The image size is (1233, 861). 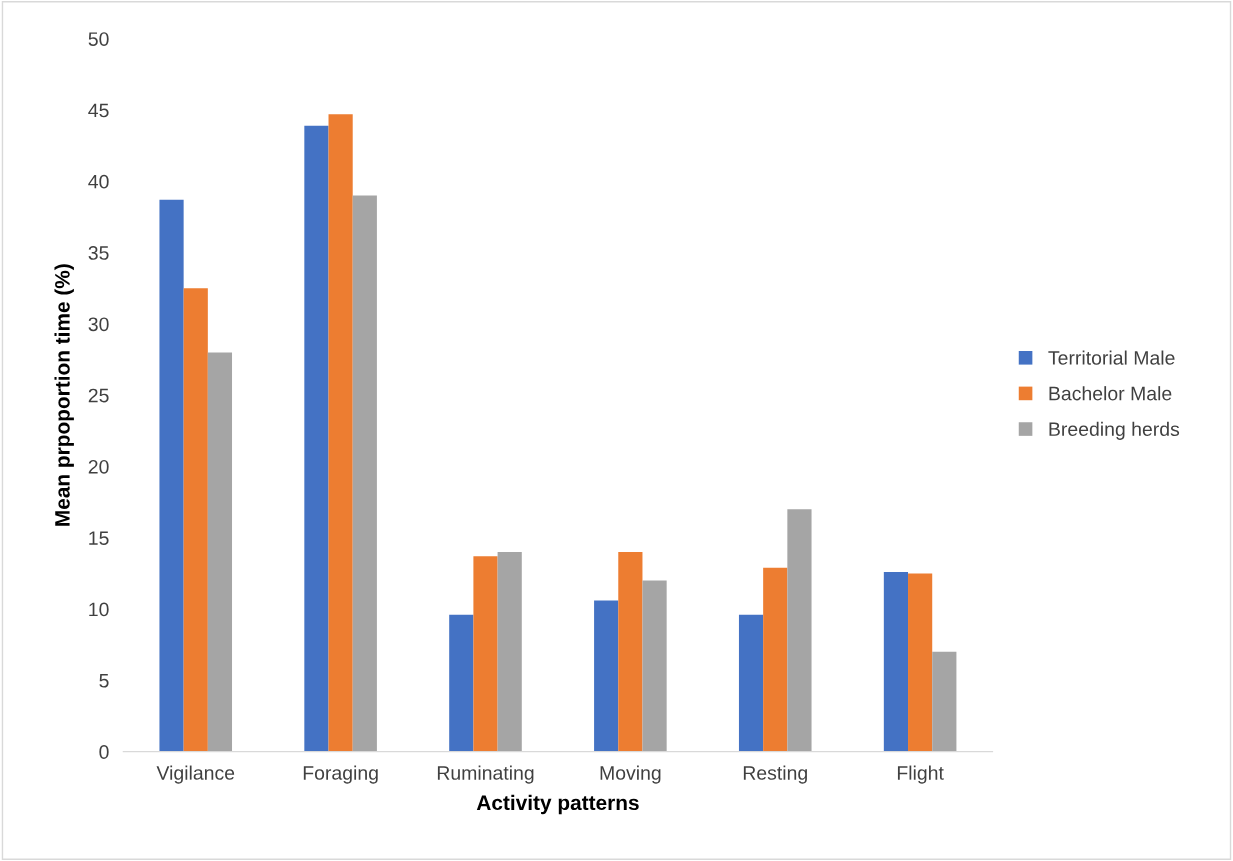 What do you see at coordinates (104, 752) in the screenshot?
I see `y-tick-label: 0` at bounding box center [104, 752].